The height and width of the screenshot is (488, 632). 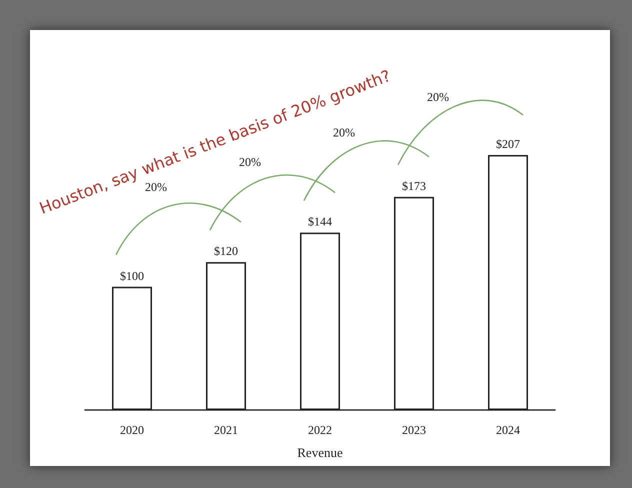 What do you see at coordinates (132, 430) in the screenshot?
I see `x-tick-label: 2020` at bounding box center [132, 430].